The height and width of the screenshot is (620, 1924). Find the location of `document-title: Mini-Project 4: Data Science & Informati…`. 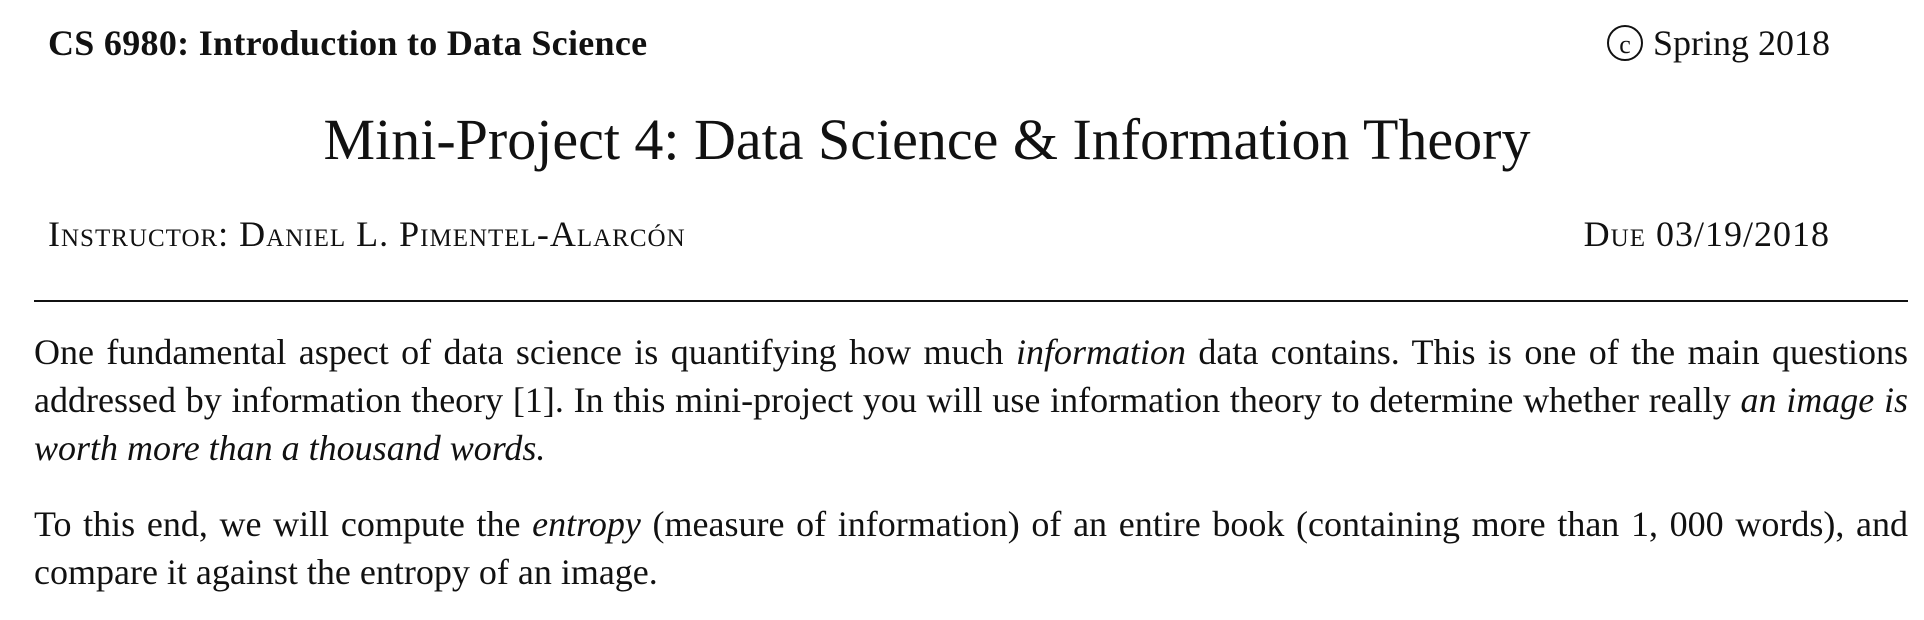

document-title: Mini-Project 4: Data Science & Informati… is located at coordinates (927, 139).